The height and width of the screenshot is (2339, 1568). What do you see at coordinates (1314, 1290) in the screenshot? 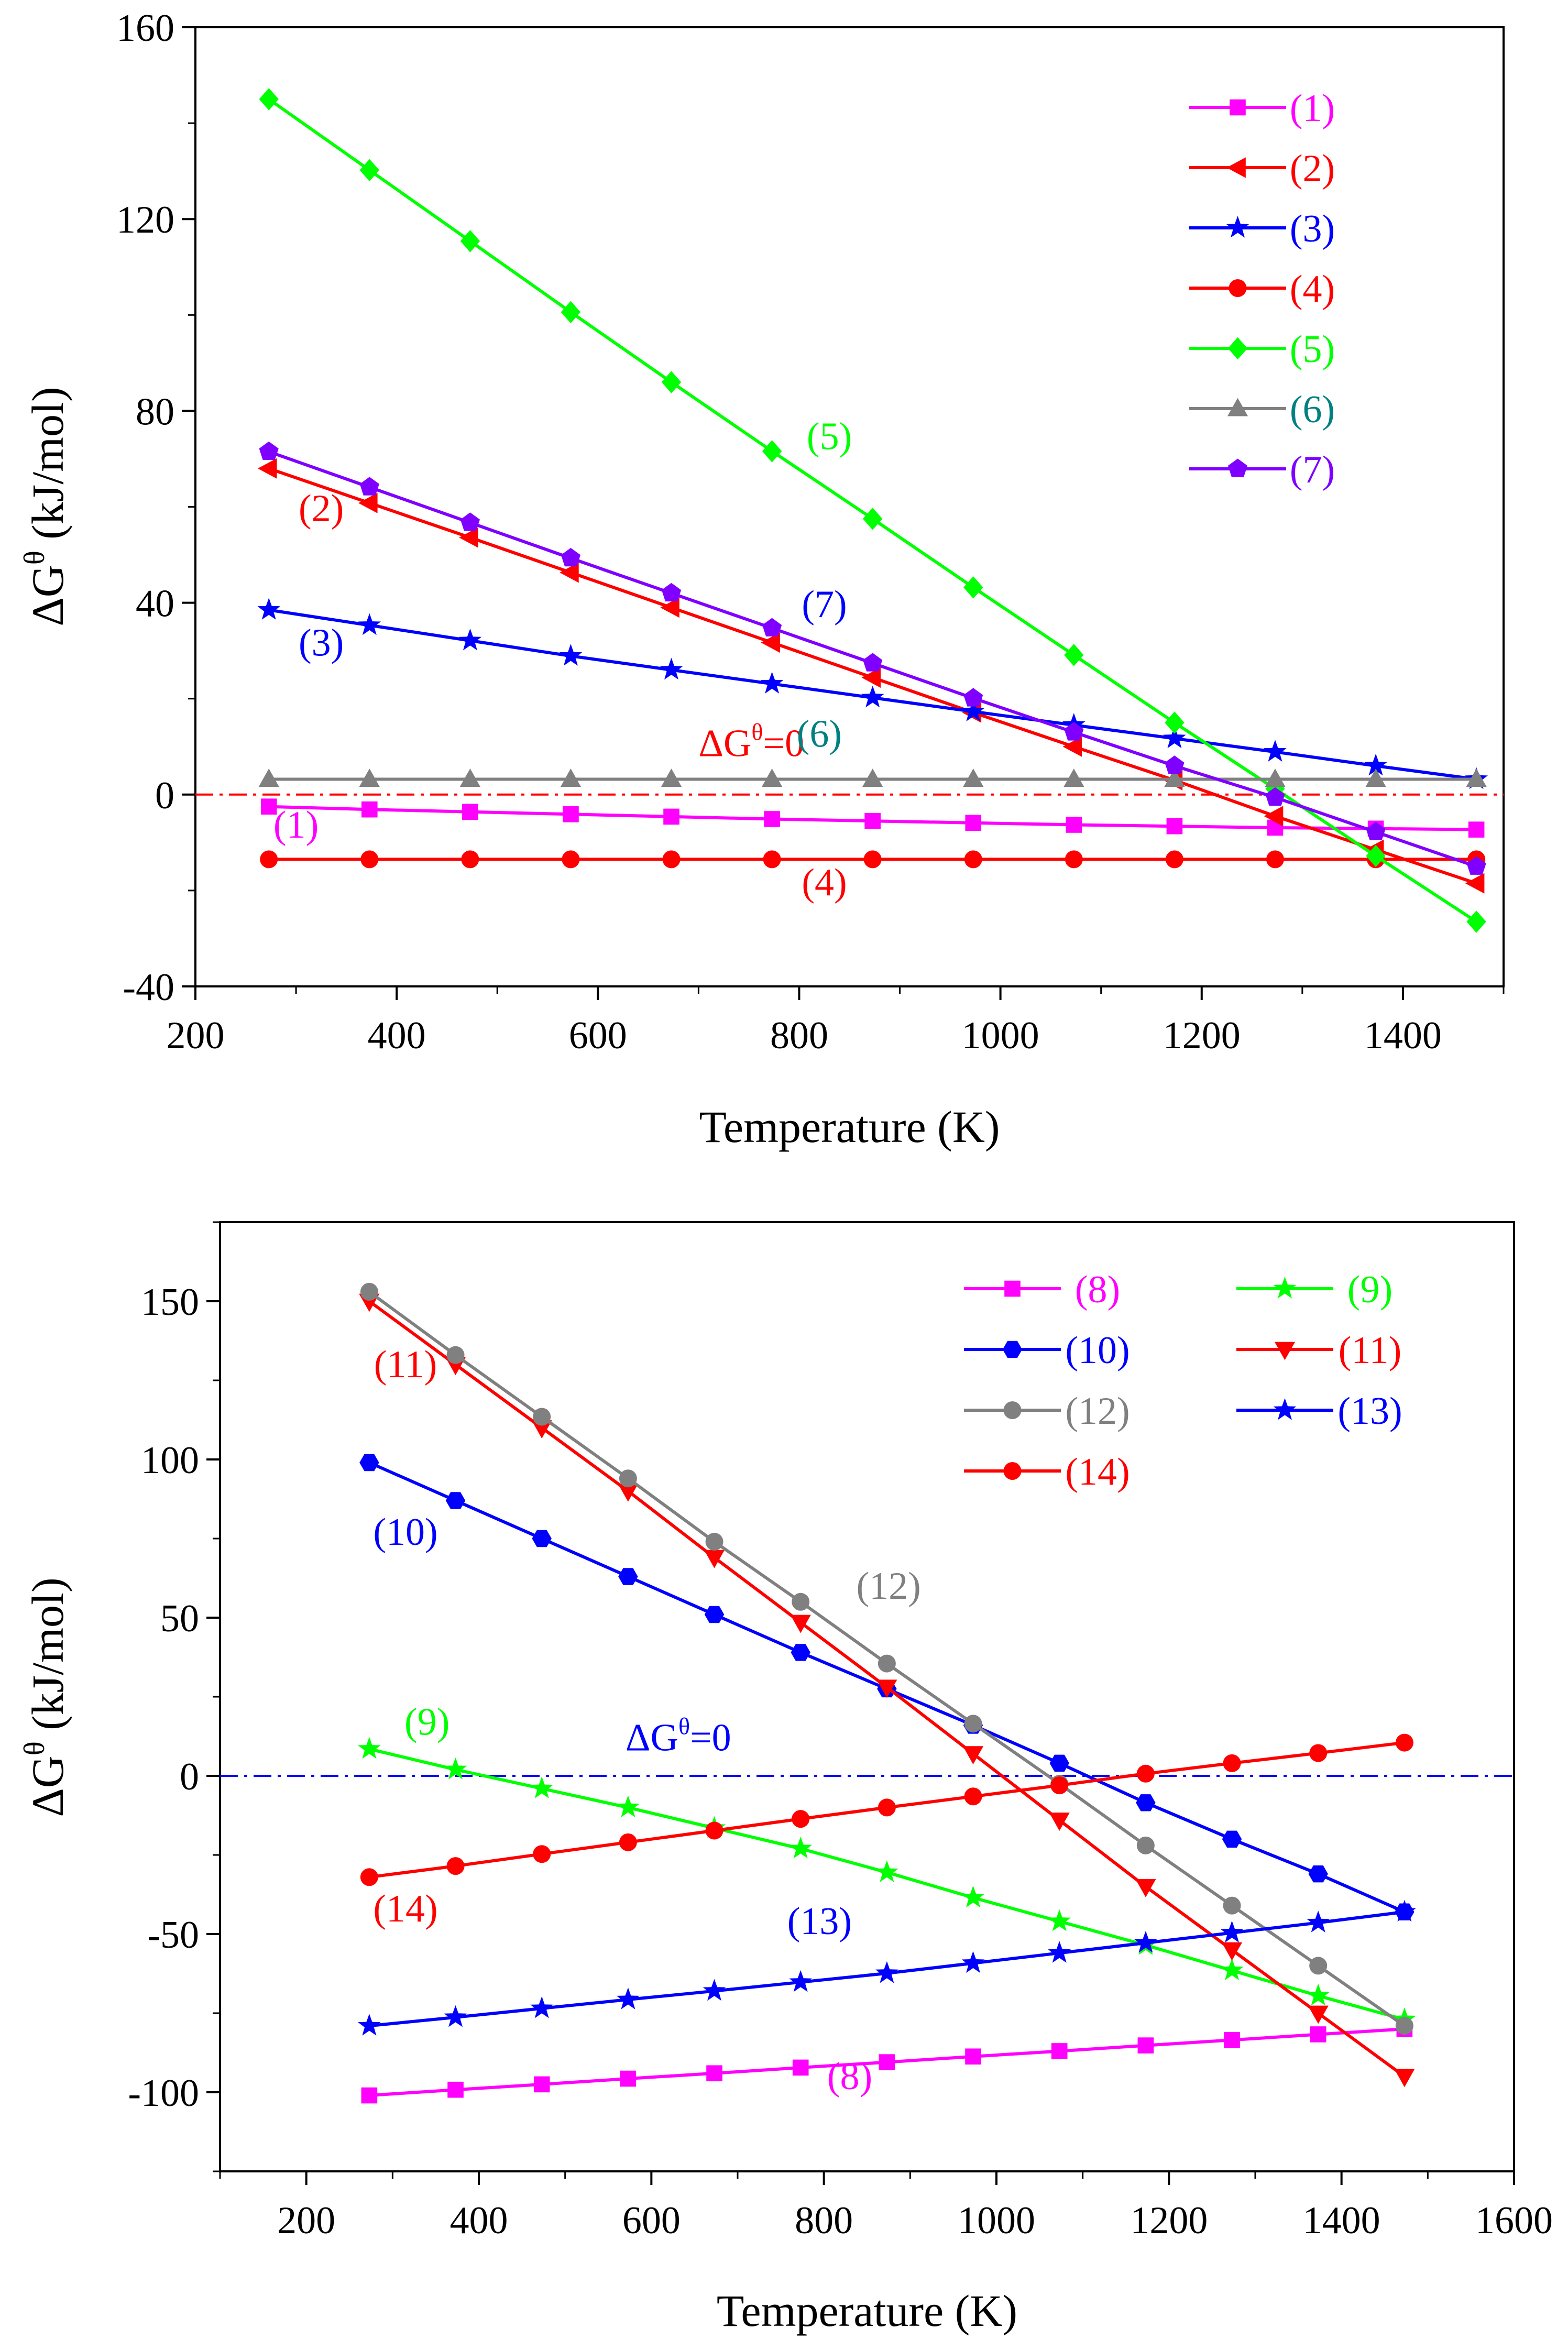
I see `legend-entry: (9)` at bounding box center [1314, 1290].